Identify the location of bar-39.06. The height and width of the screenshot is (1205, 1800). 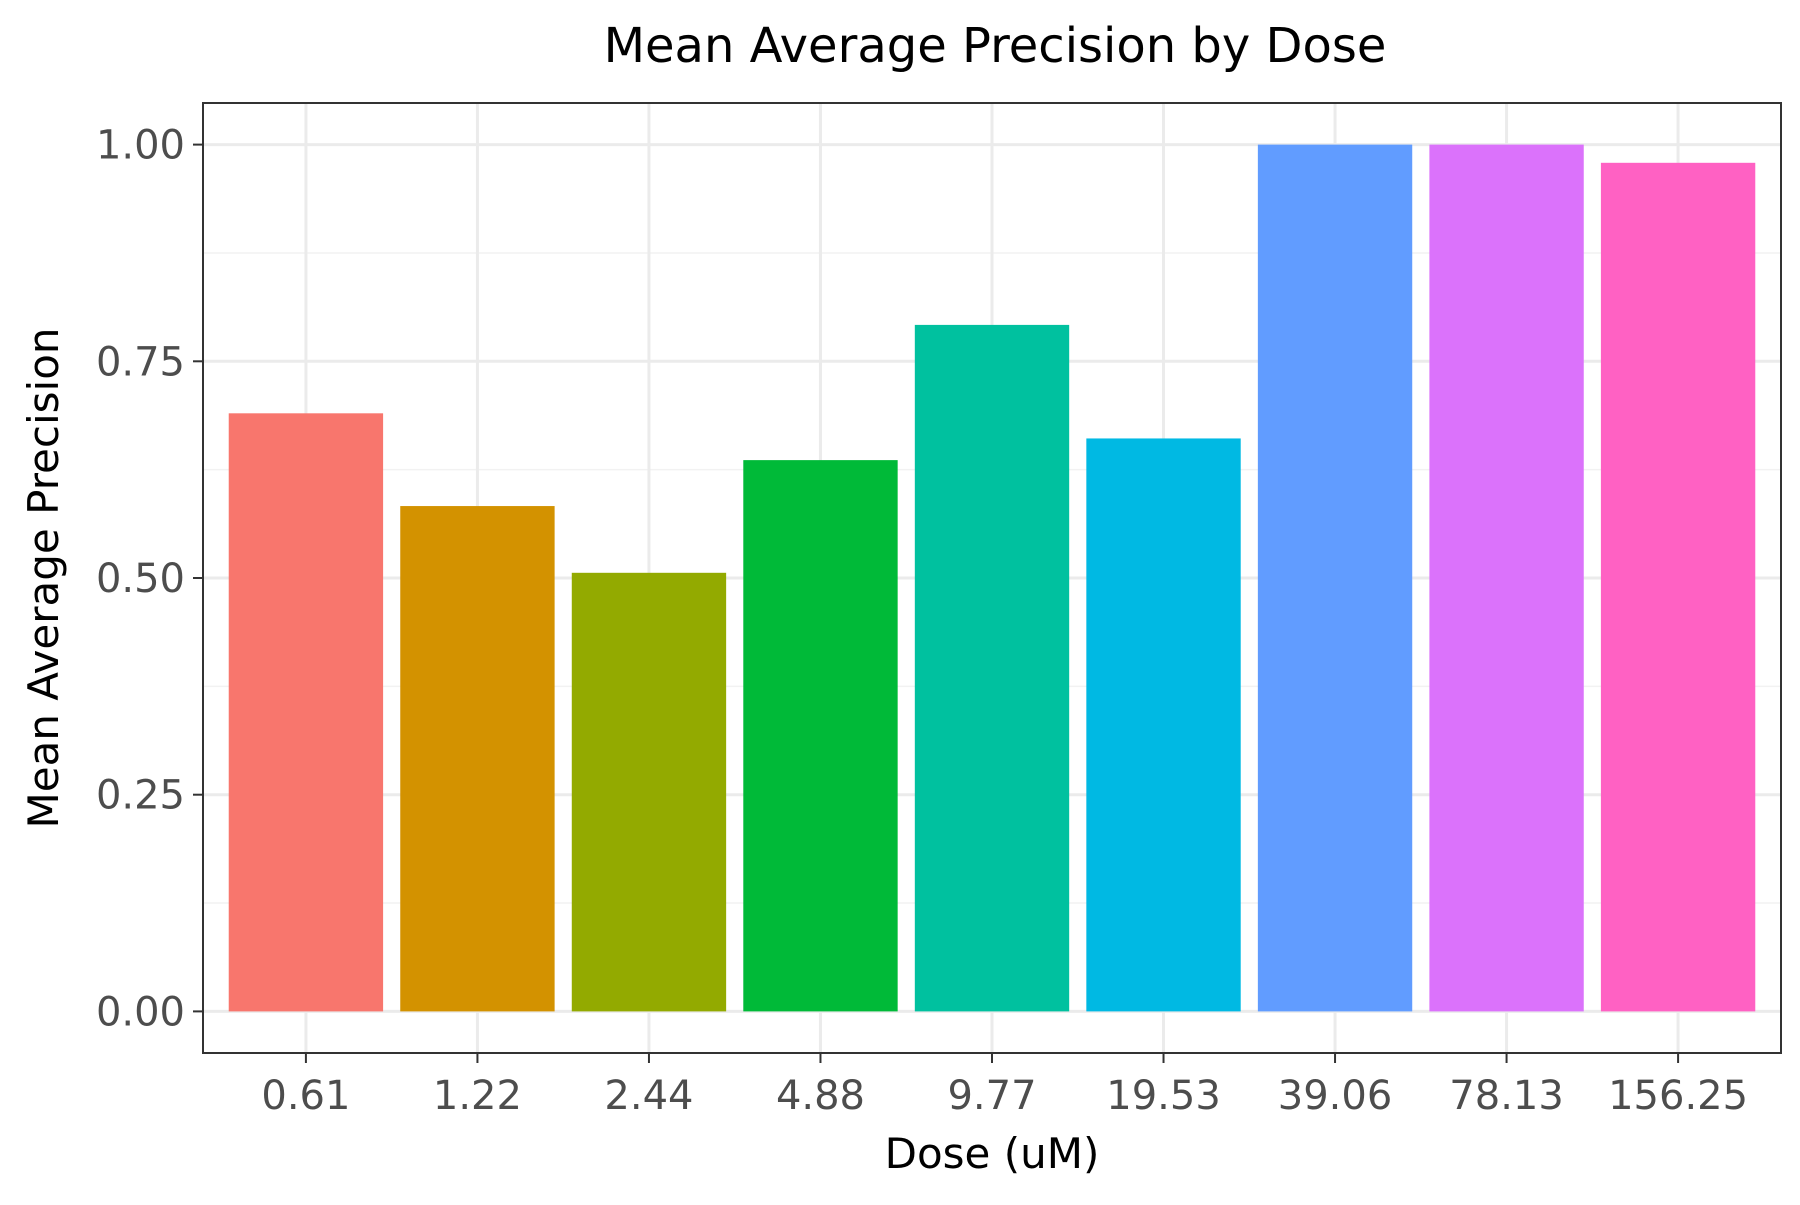
(1335, 578).